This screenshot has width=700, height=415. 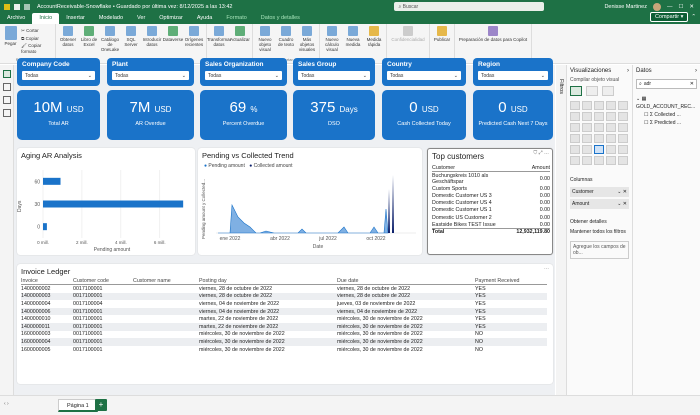 What do you see at coordinates (7, 100) in the screenshot?
I see `model-view-icon` at bounding box center [7, 100].